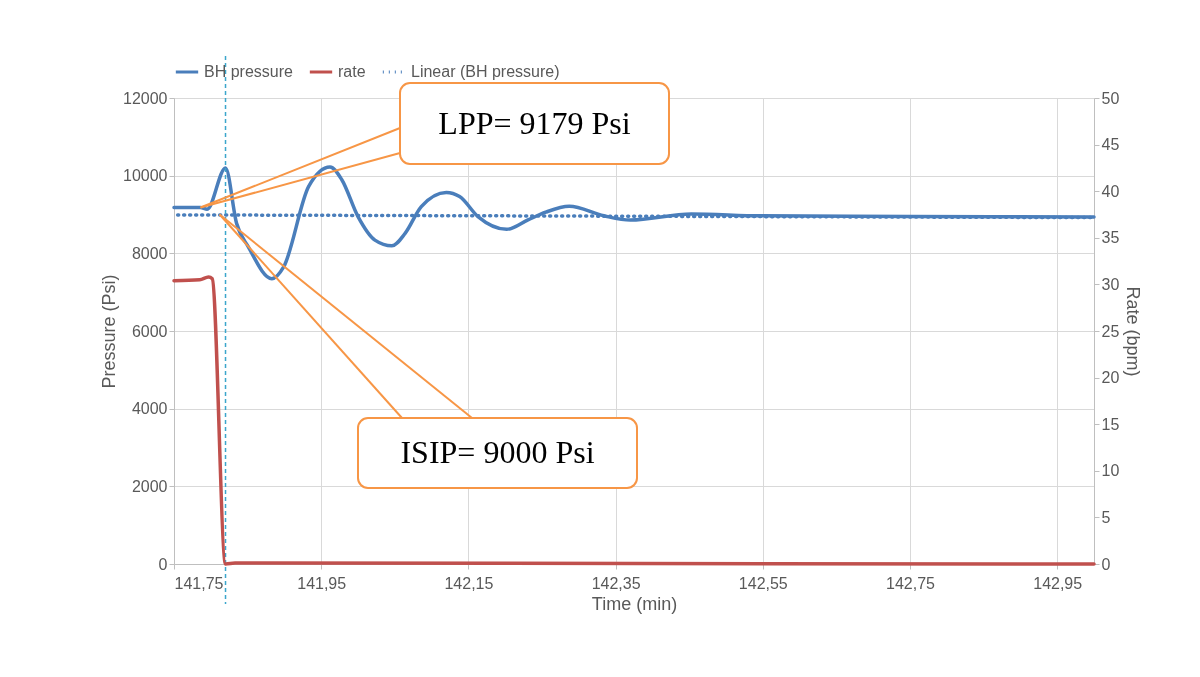  What do you see at coordinates (469, 583) in the screenshot?
I see `x-tick-label: 142,15` at bounding box center [469, 583].